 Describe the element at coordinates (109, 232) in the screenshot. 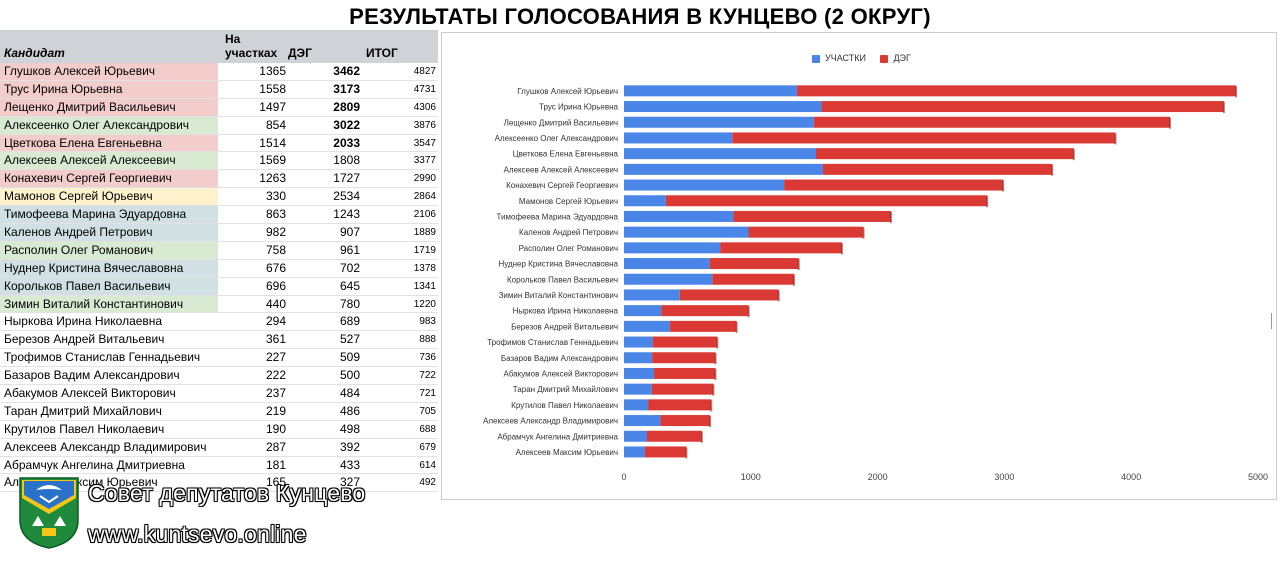

I see `candidate-name: Каленов Андрей Петрович` at that location.